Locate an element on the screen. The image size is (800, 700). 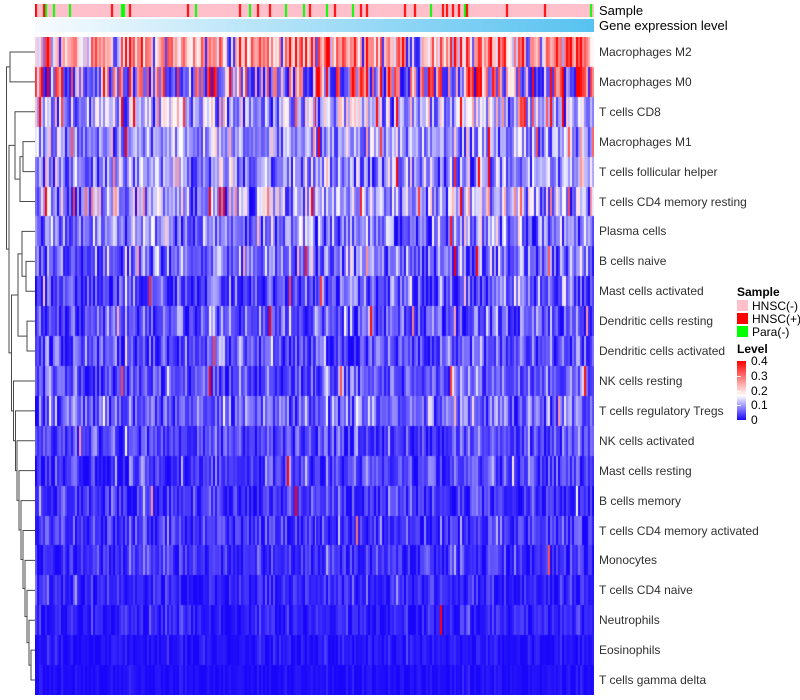
row-label: B cells memory is located at coordinates (640, 500).